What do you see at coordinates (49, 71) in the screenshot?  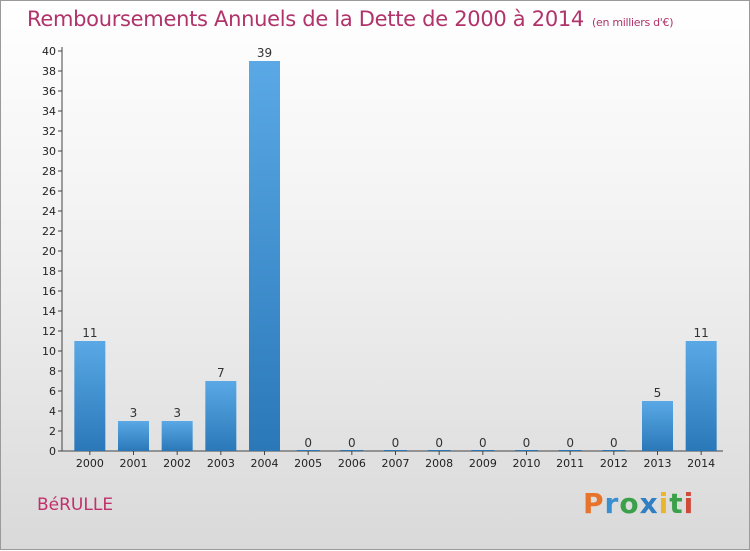 I see `y-tick-label: 38` at bounding box center [49, 71].